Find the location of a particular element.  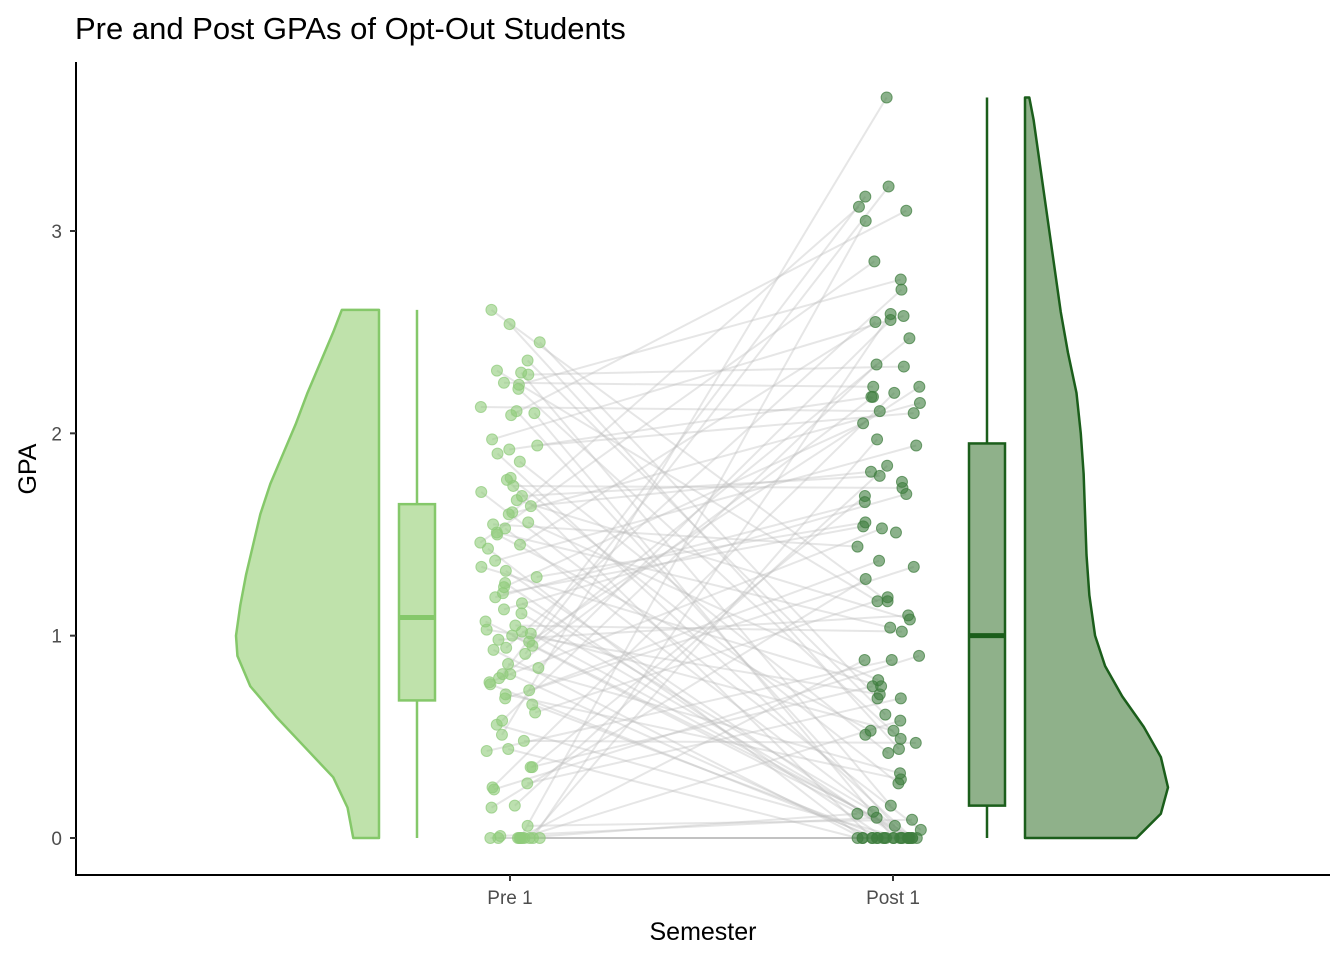

pre-boxplot-box is located at coordinates (417, 602).